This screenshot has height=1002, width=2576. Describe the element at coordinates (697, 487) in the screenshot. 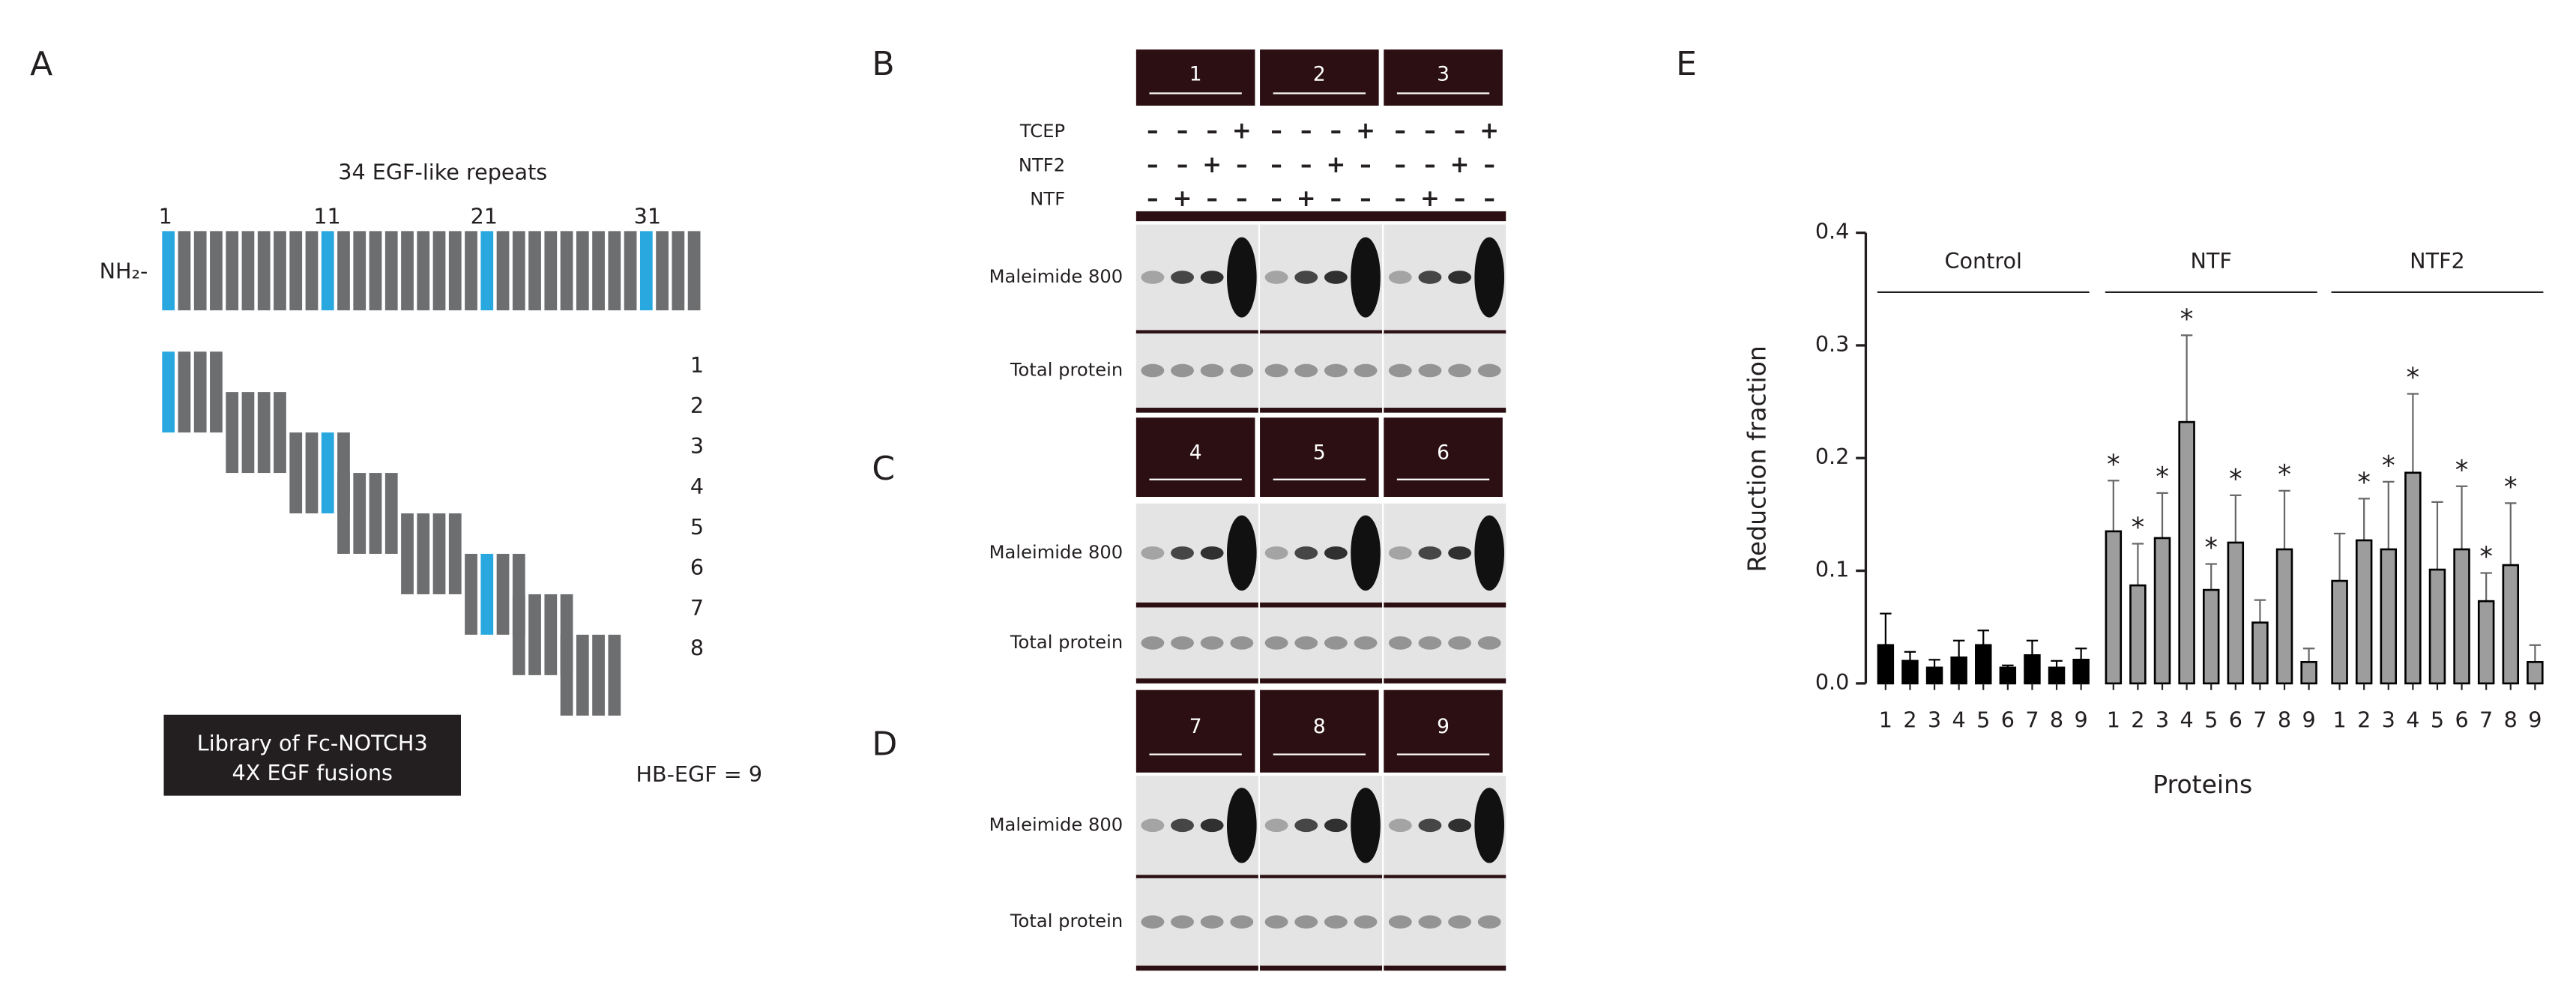

I see `construct-number: 4` at that location.